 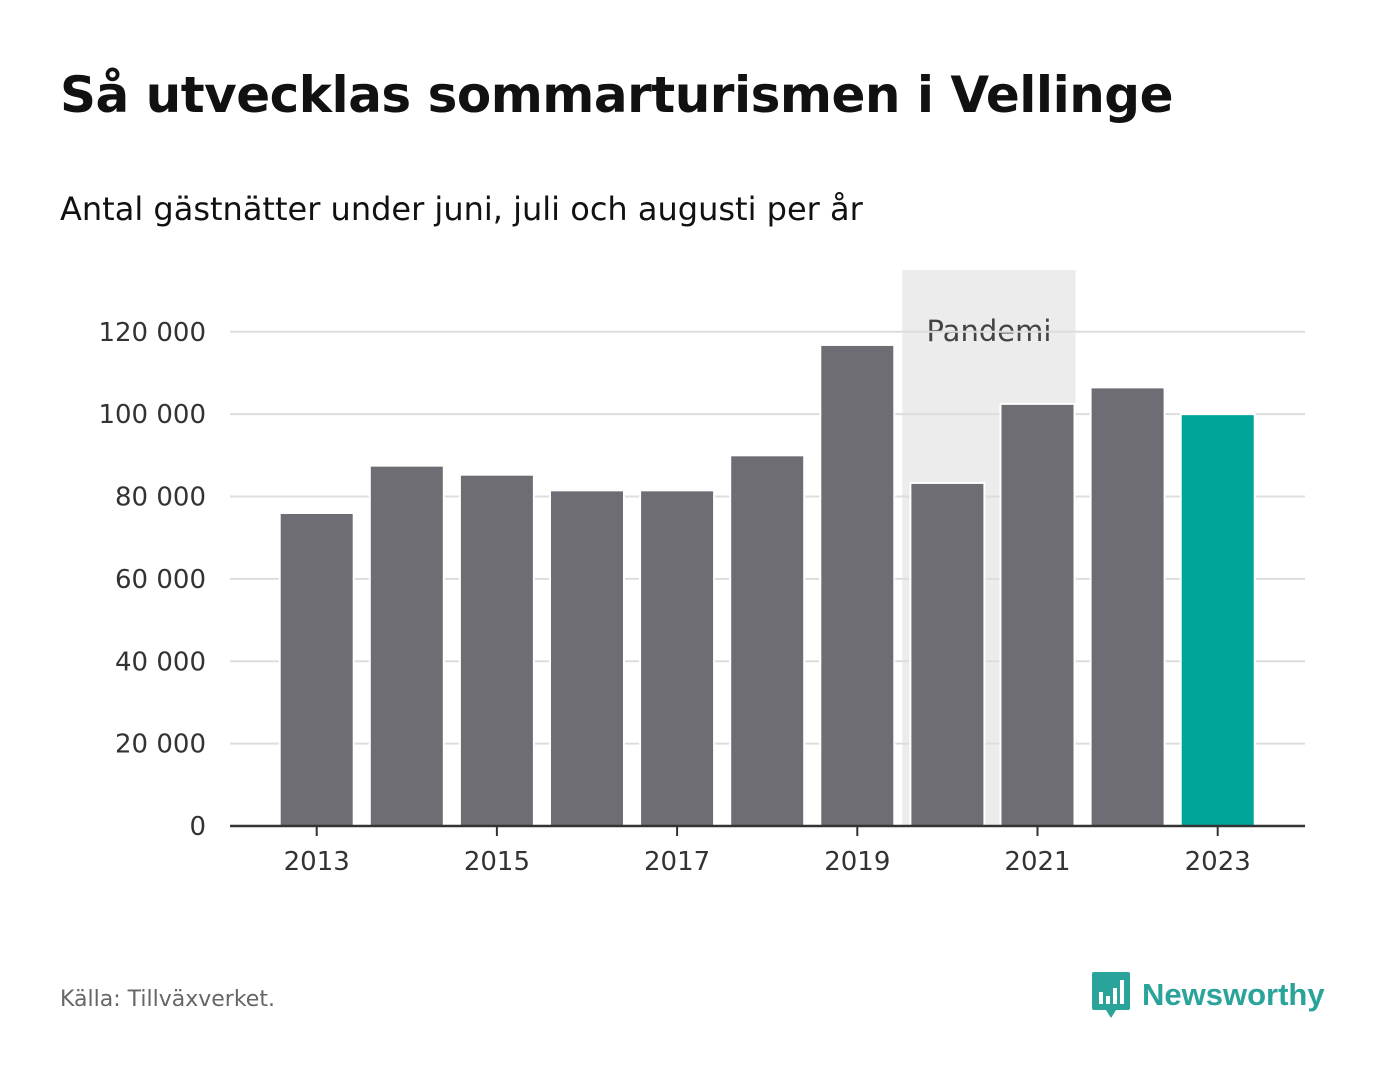 I want to click on bar-2013, so click(x=316, y=669).